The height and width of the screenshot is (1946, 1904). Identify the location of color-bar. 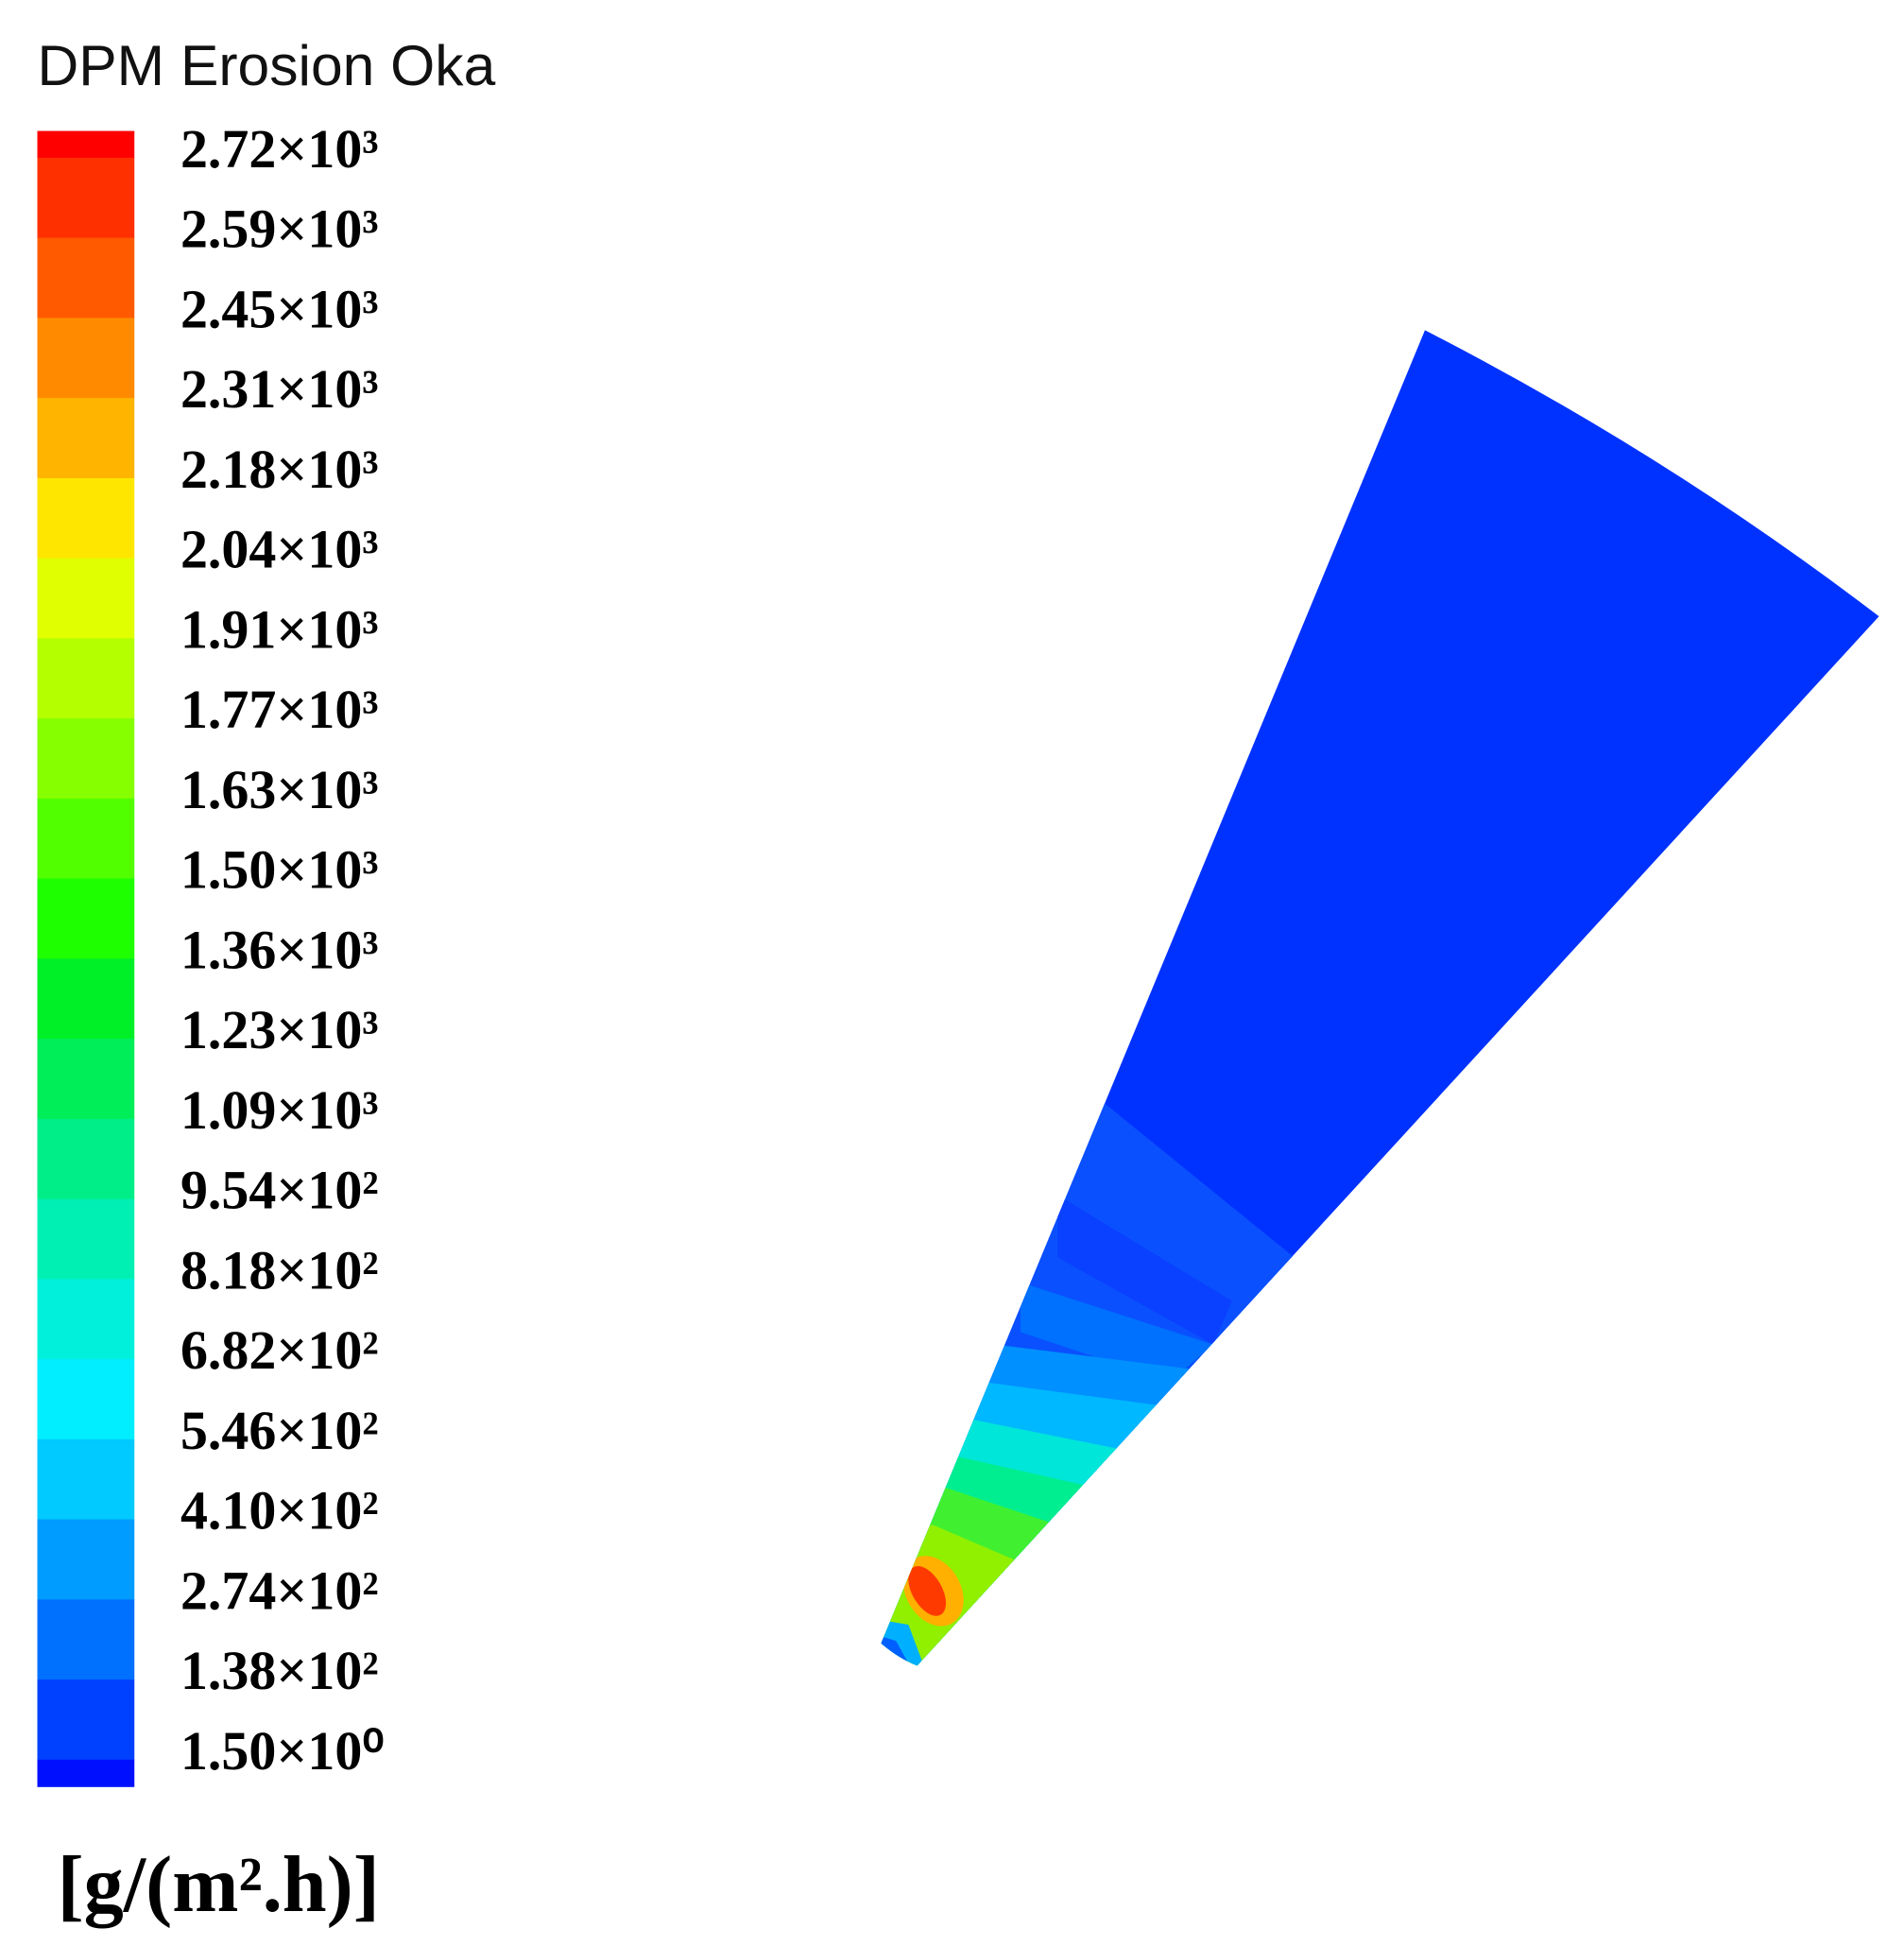
(86, 958).